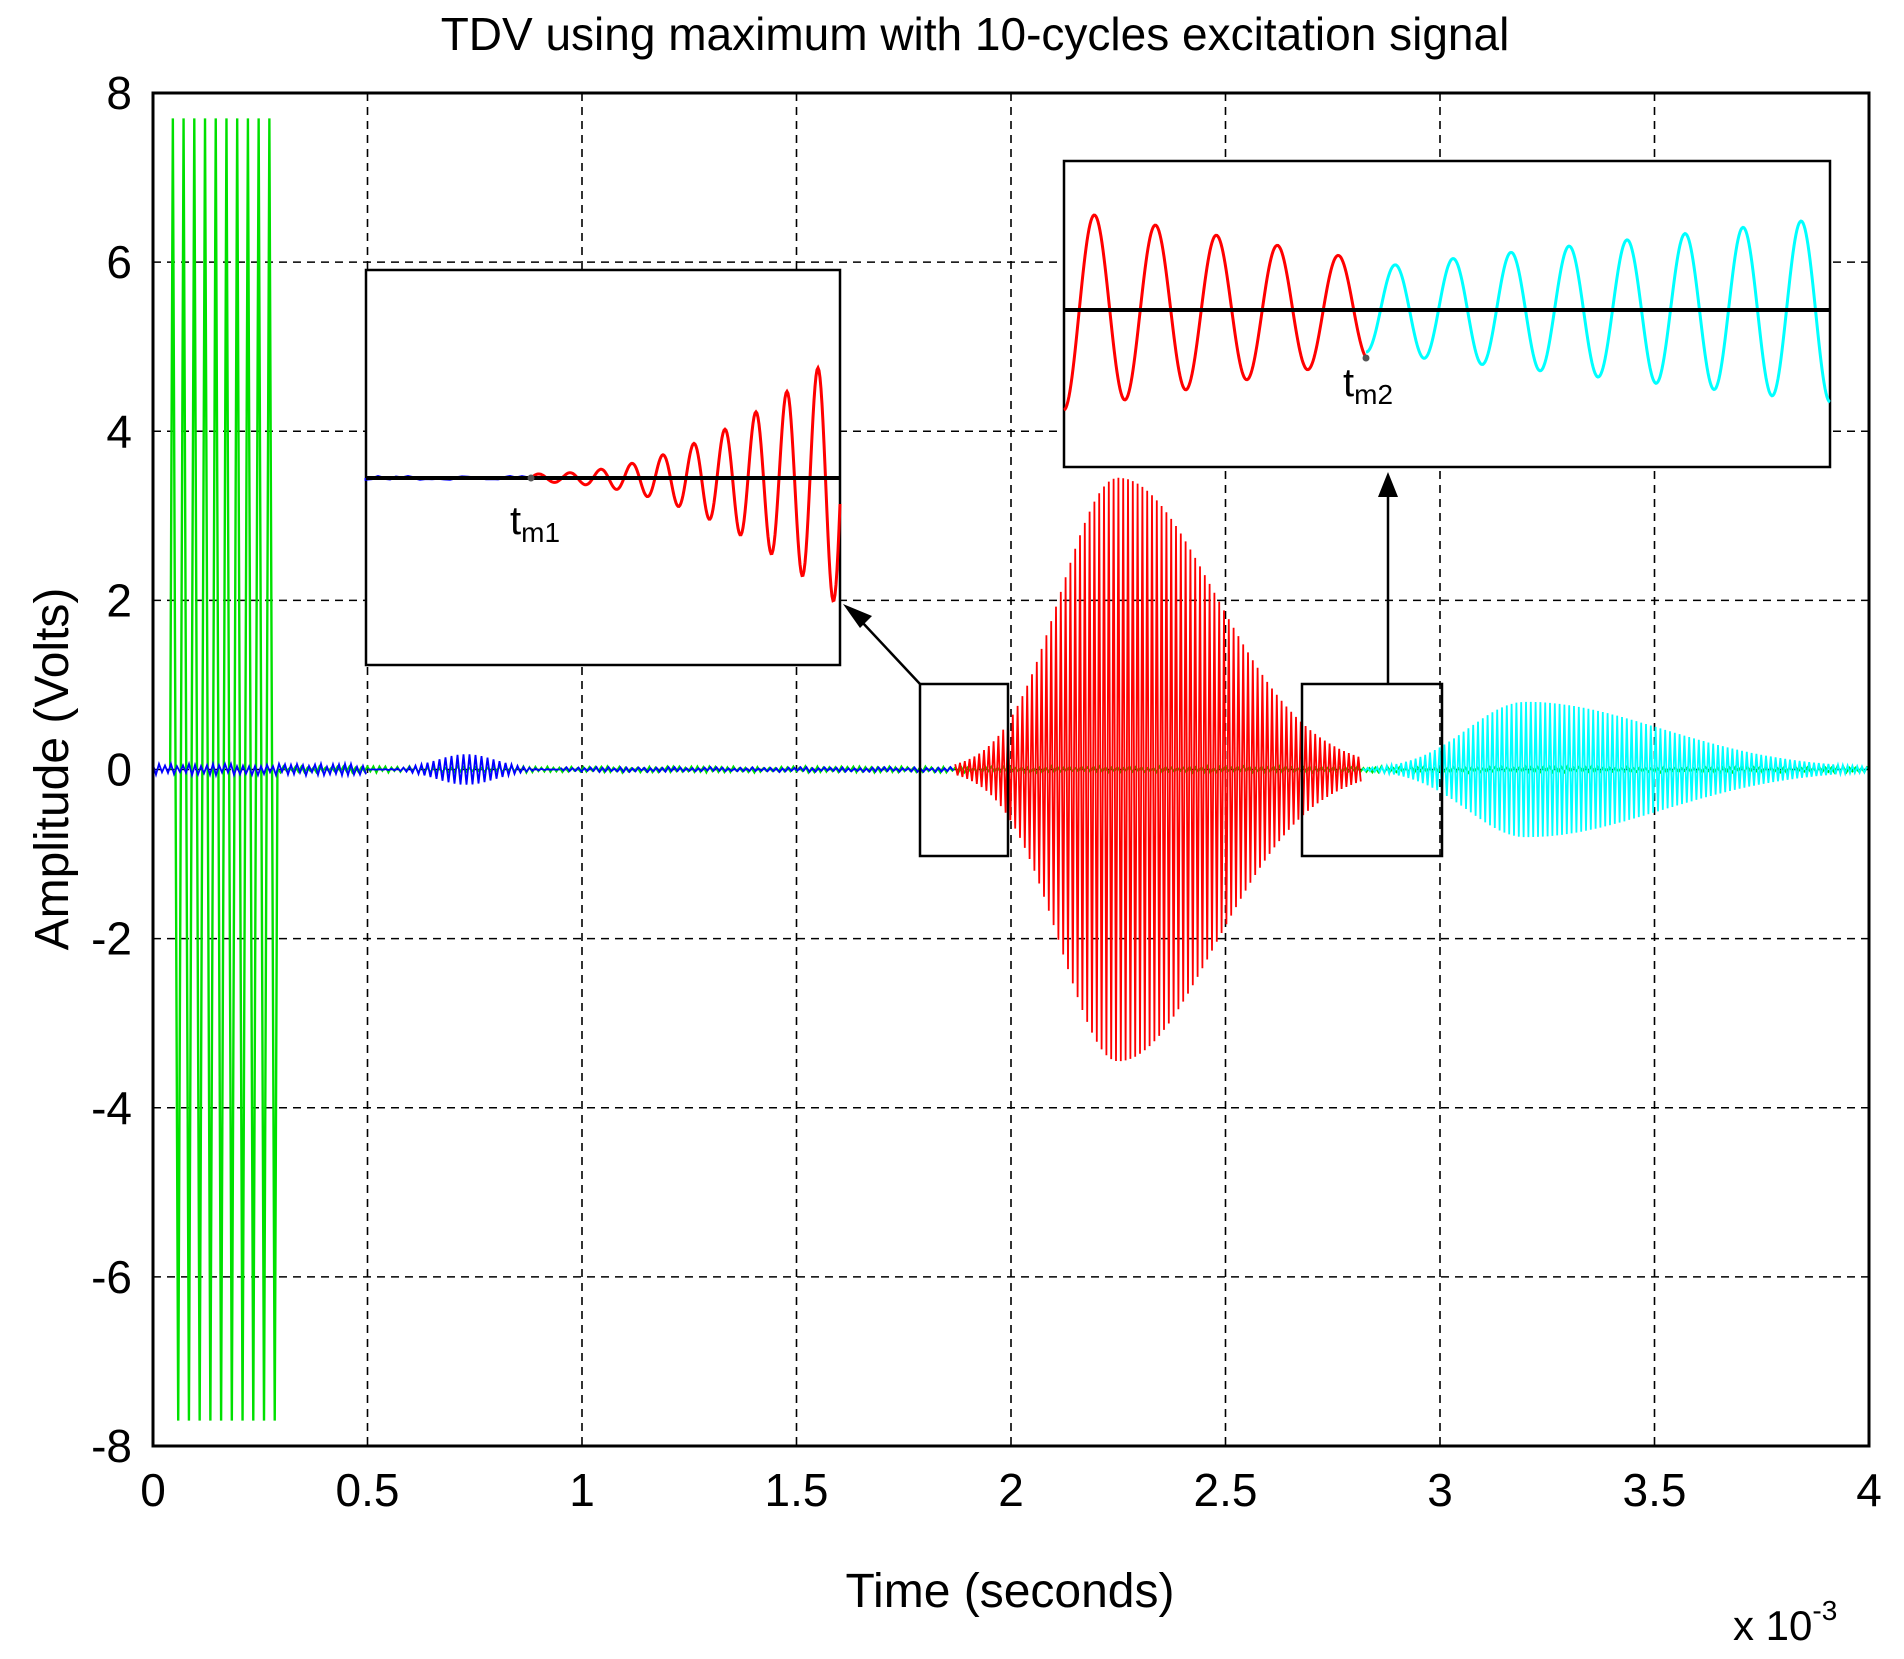  What do you see at coordinates (891, 653) in the screenshot?
I see `arrow-1-line` at bounding box center [891, 653].